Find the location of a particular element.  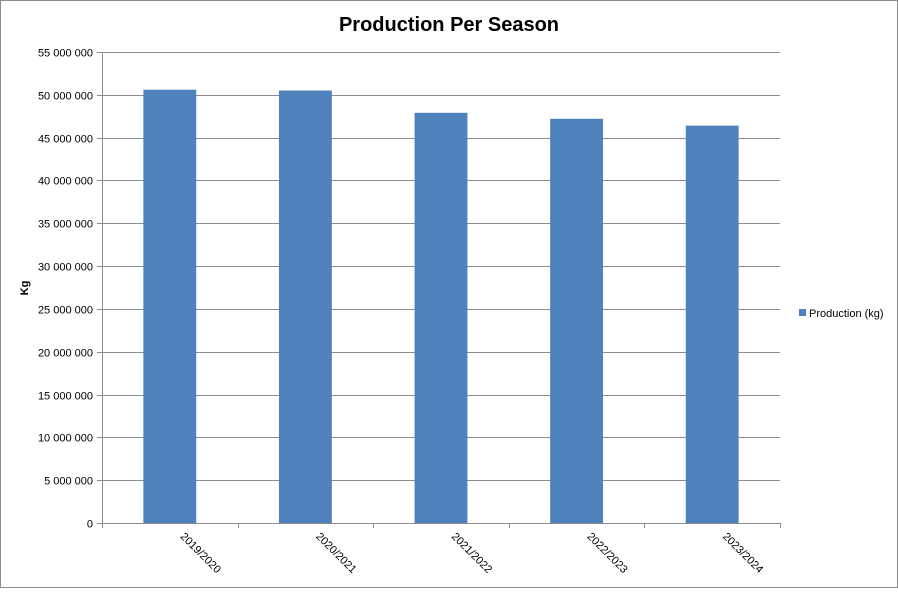

x-tick-label: 2021/2022 is located at coordinates (471, 553).